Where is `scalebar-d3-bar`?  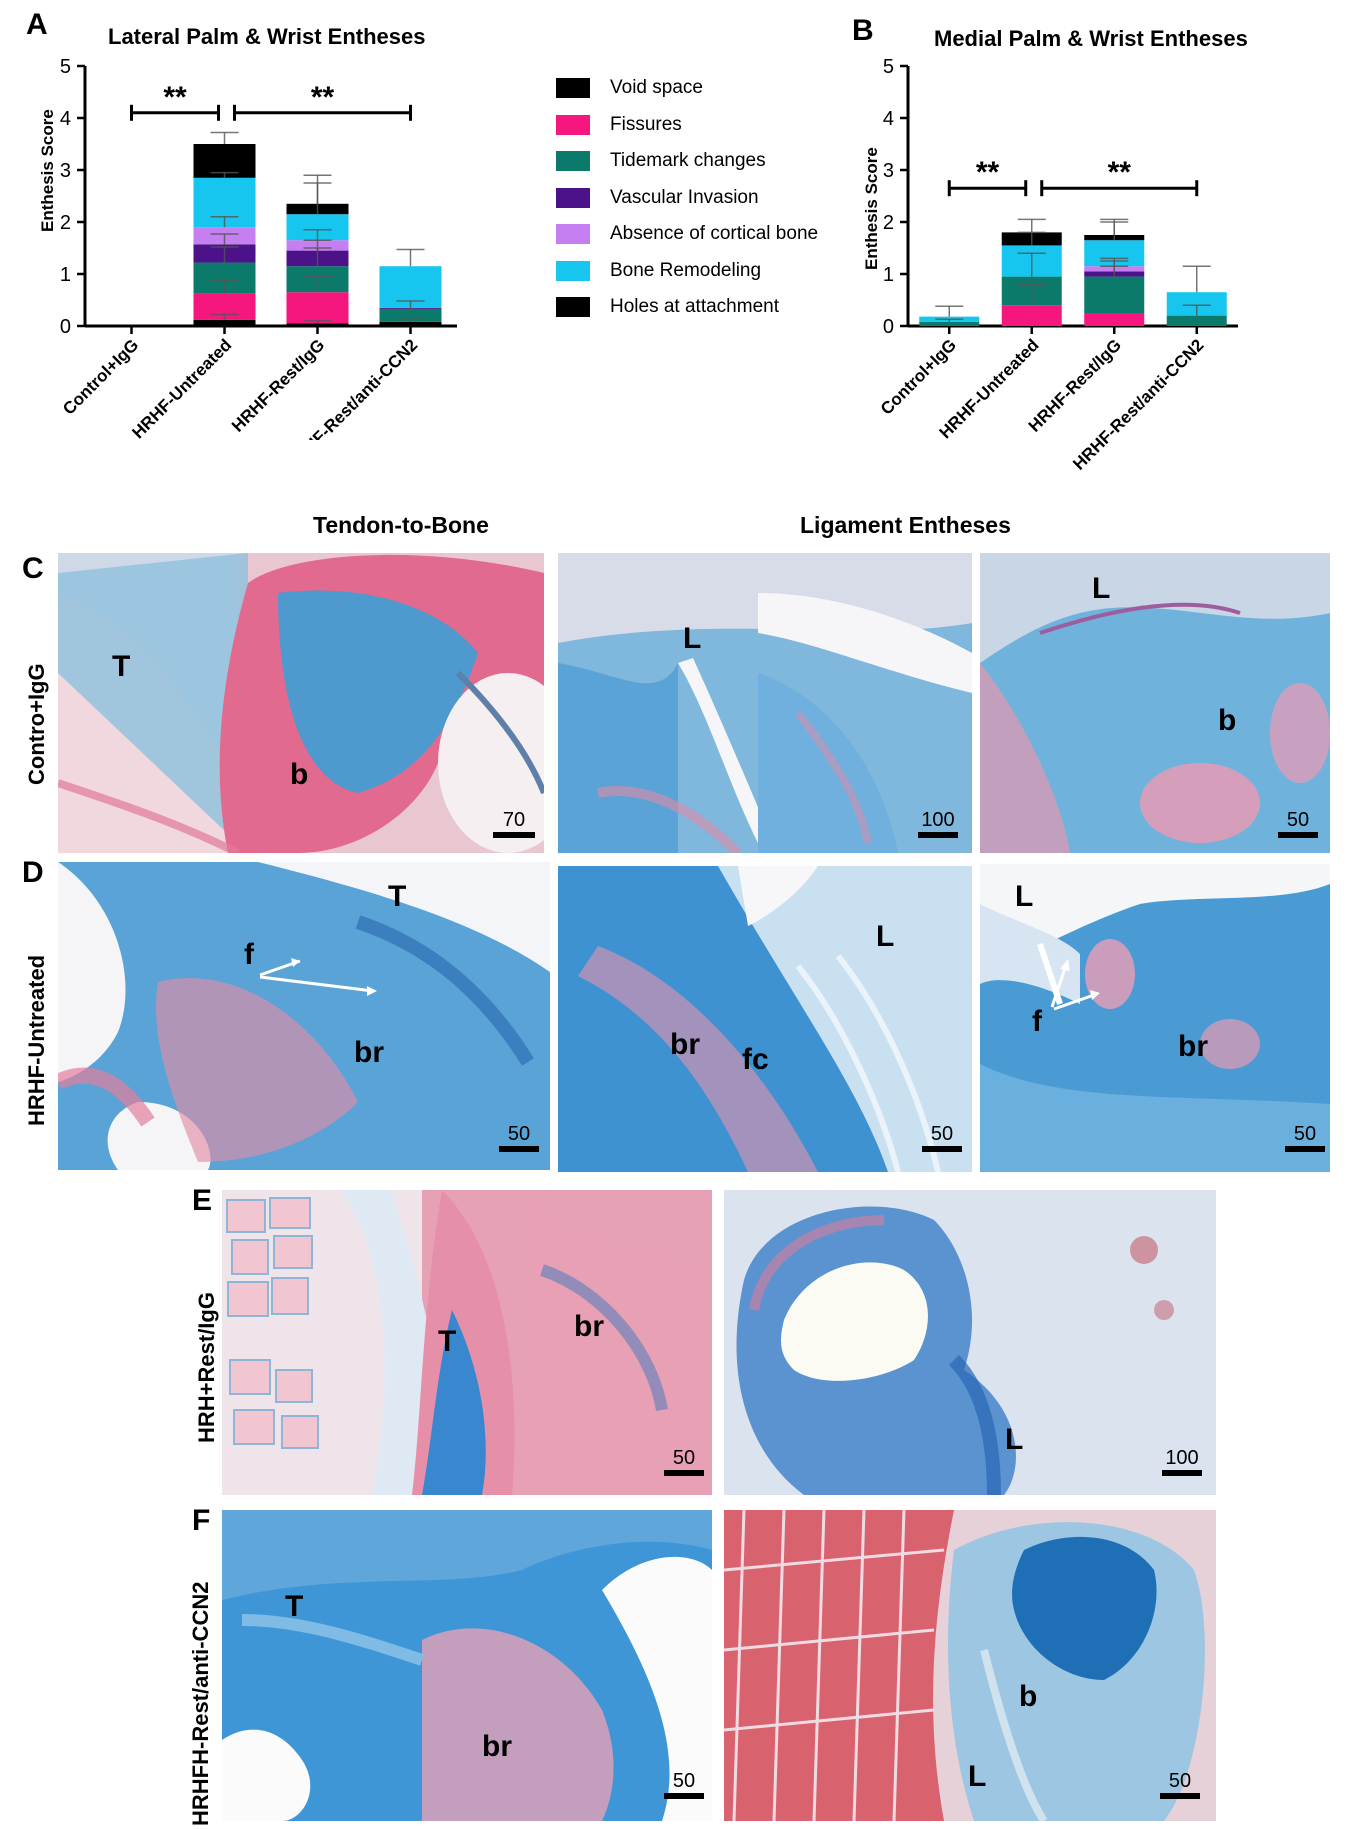 scalebar-d3-bar is located at coordinates (1305, 1149).